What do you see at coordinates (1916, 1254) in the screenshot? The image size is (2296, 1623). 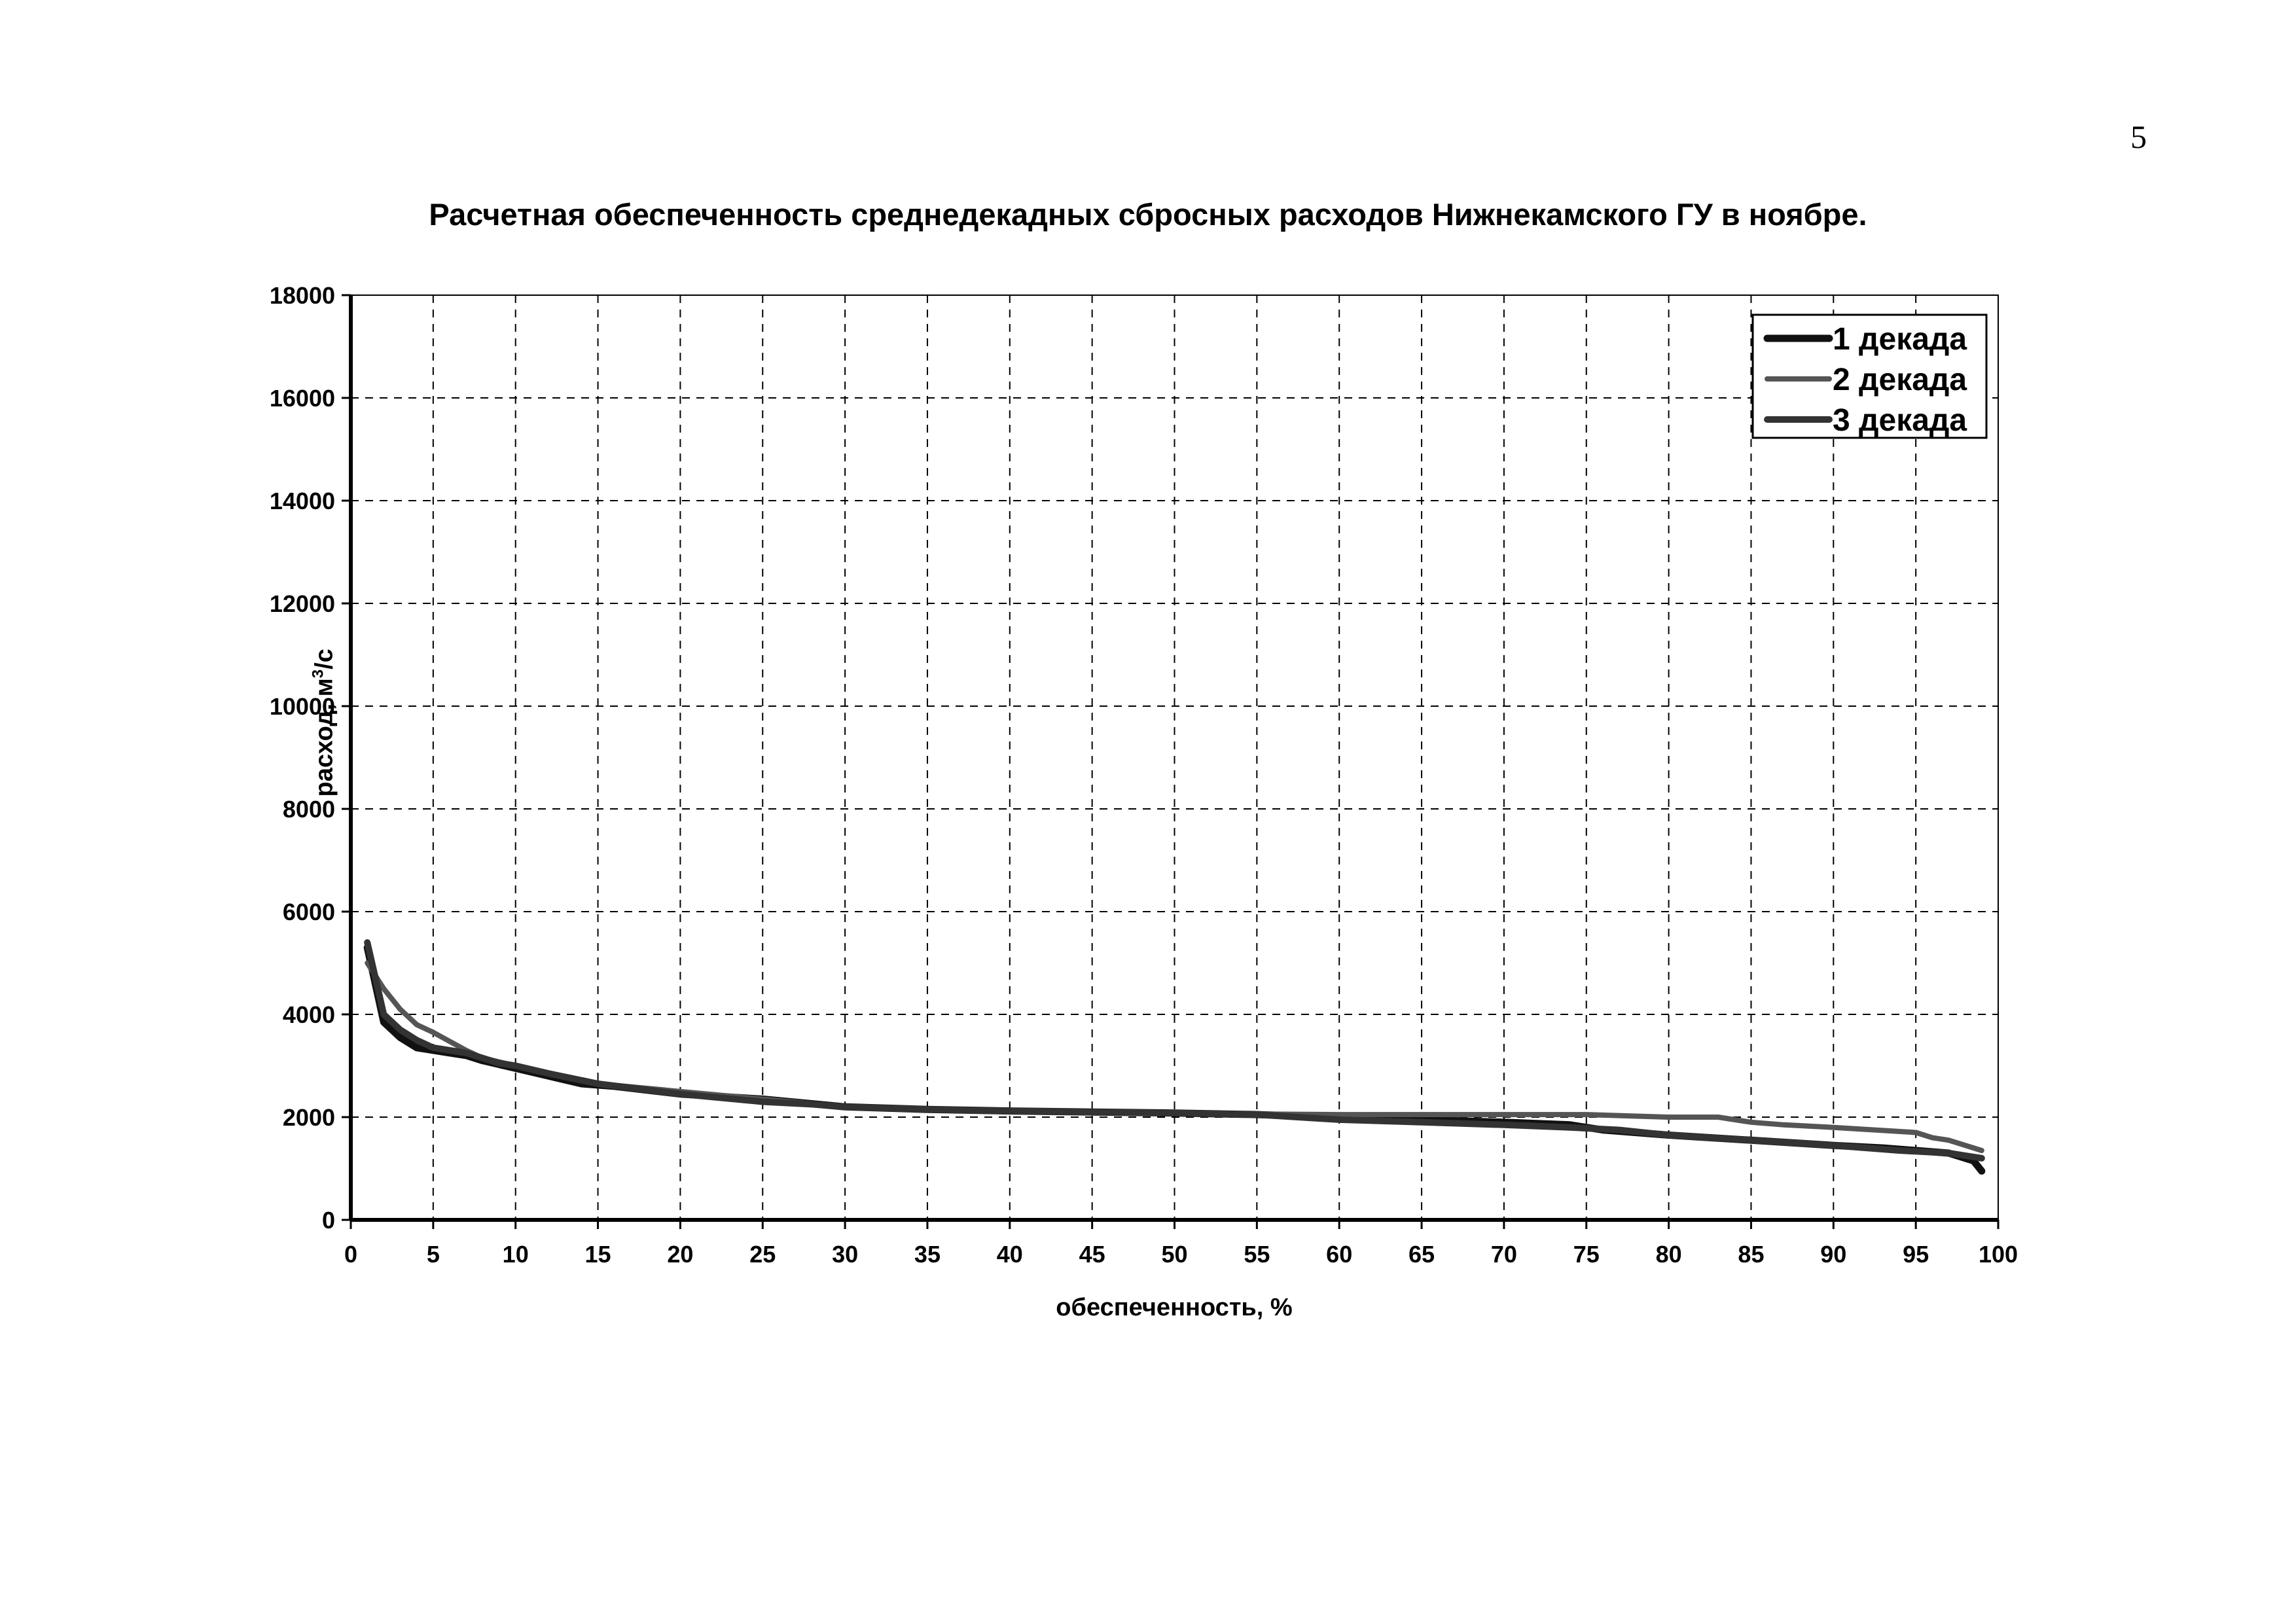 I see `x-tick-label: 95` at bounding box center [1916, 1254].